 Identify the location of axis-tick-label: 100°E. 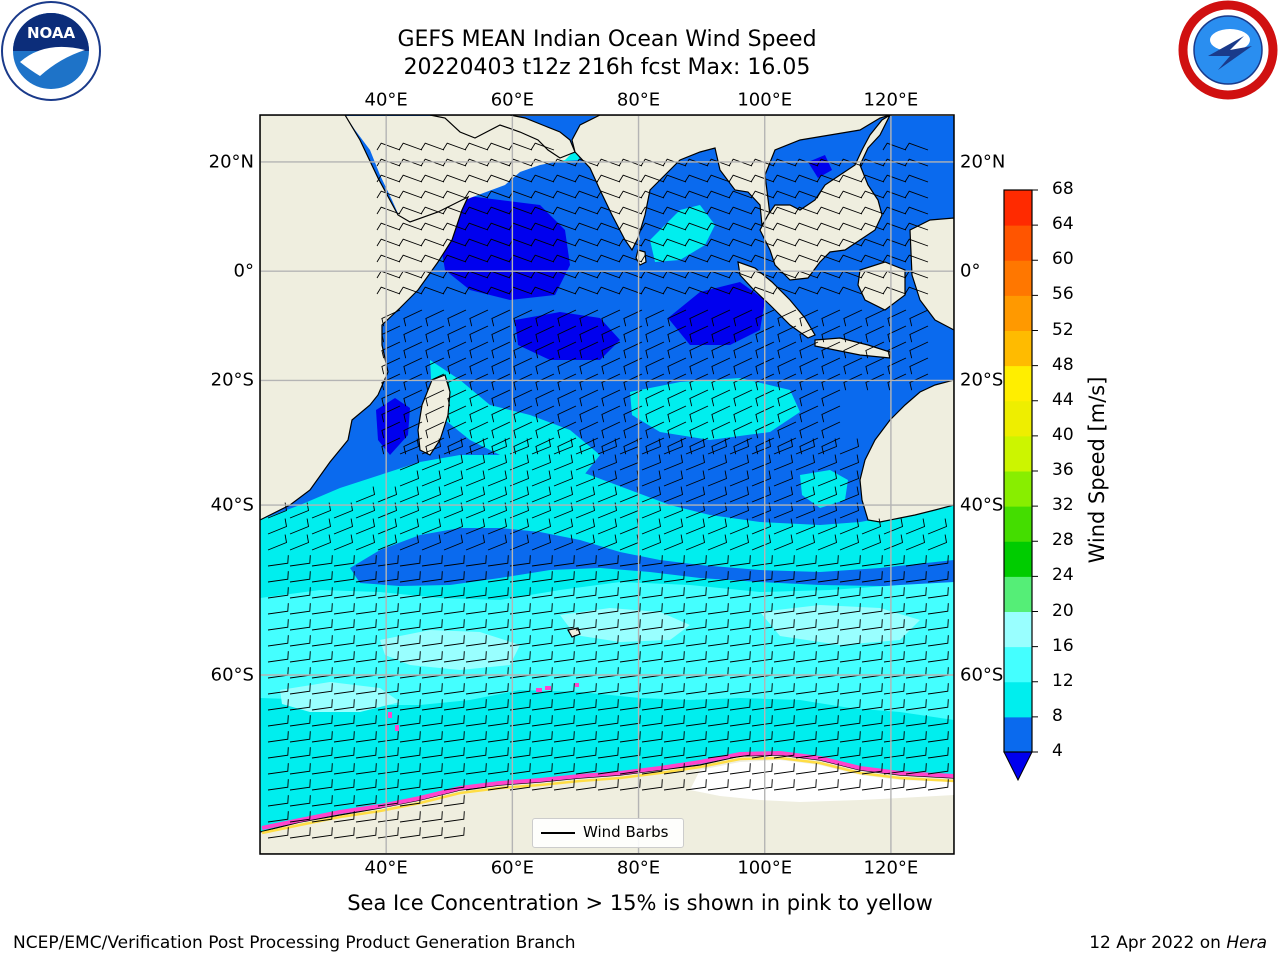
(765, 868).